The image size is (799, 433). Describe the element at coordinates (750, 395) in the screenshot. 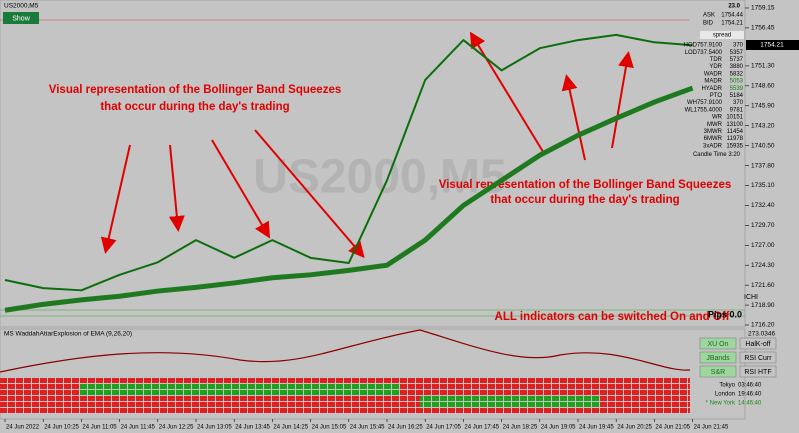

I see `session-time: 19:46:40` at that location.